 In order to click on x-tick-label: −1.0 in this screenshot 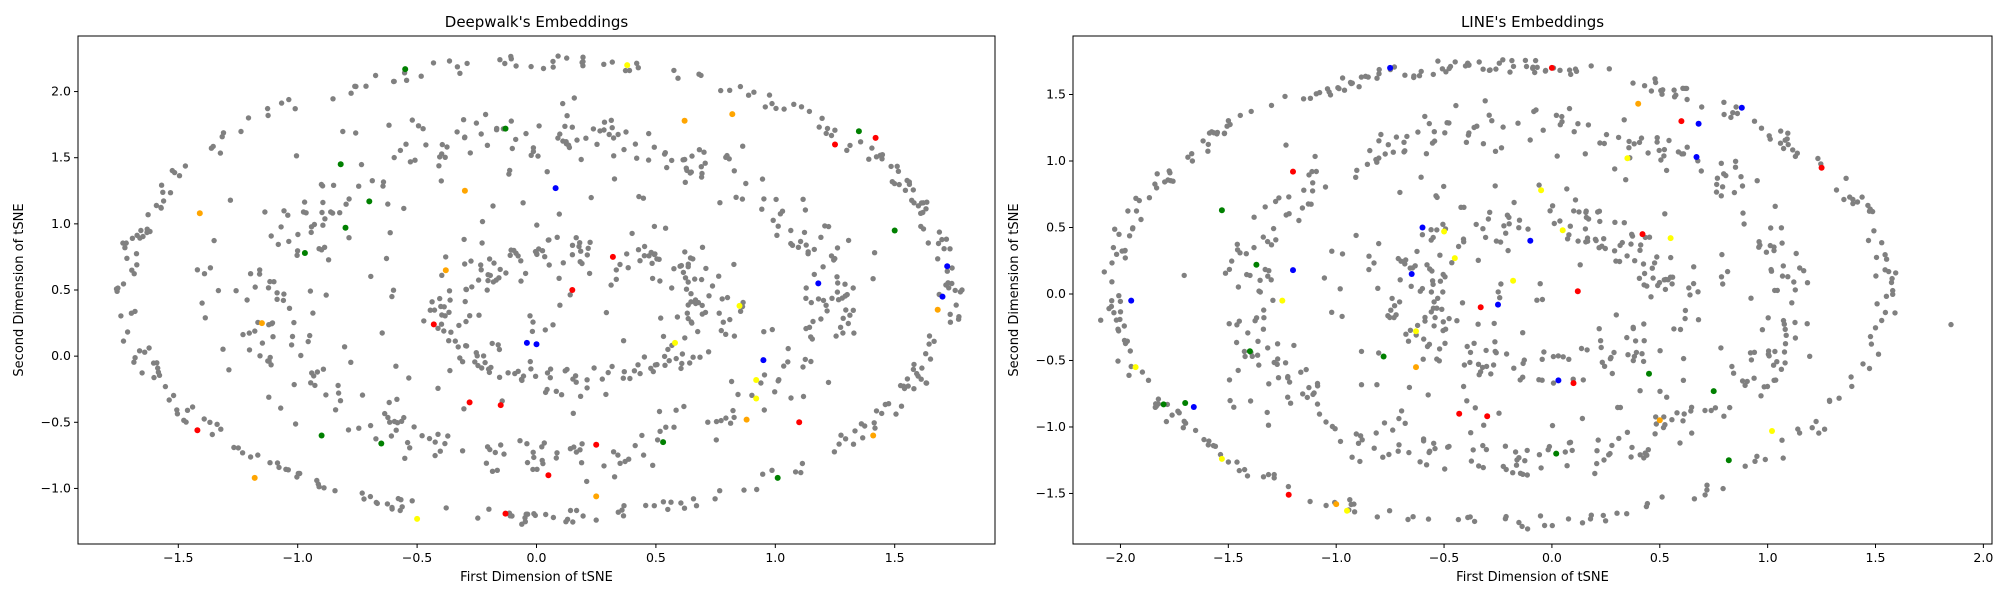, I will do `click(1336, 557)`.